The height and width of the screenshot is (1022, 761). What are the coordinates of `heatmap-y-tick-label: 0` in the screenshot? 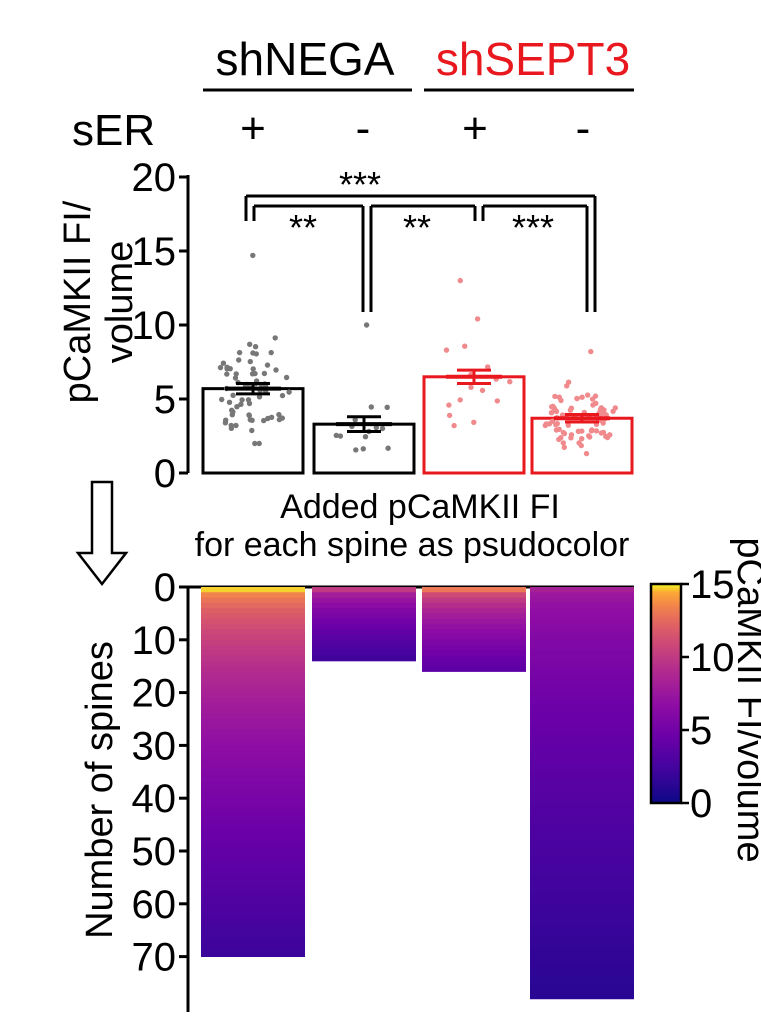 It's located at (165, 588).